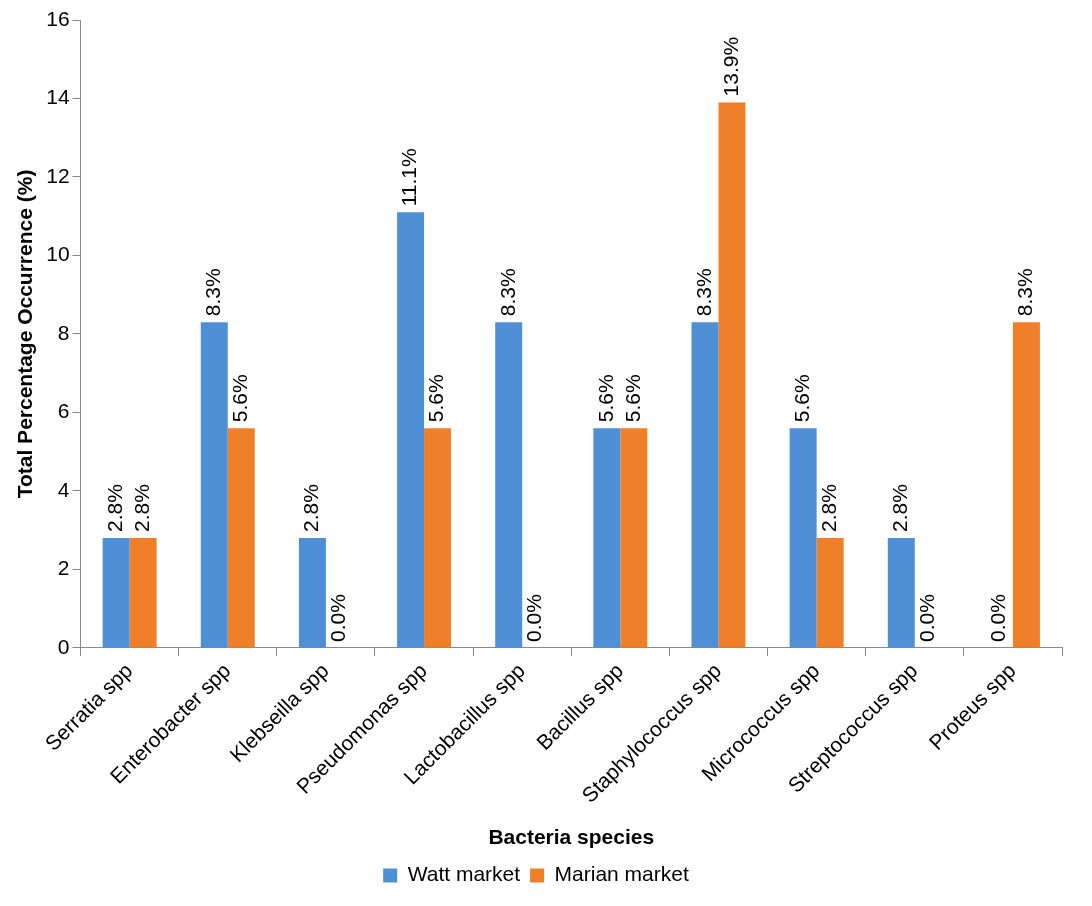 Image resolution: width=1092 pixels, height=906 pixels. Describe the element at coordinates (25, 334) in the screenshot. I see `y-axis-title: Total Percentage Occurrence (%)` at that location.